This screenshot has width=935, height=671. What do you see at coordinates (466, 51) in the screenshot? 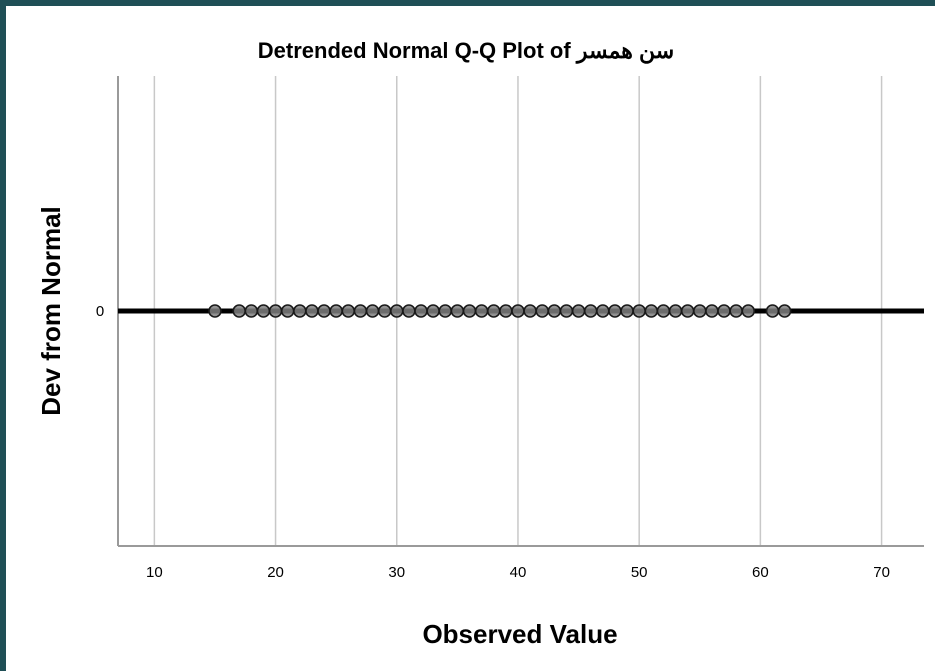
I see `chart-title: Detrended Normal Q-Q Plot of سن همسر` at bounding box center [466, 51].